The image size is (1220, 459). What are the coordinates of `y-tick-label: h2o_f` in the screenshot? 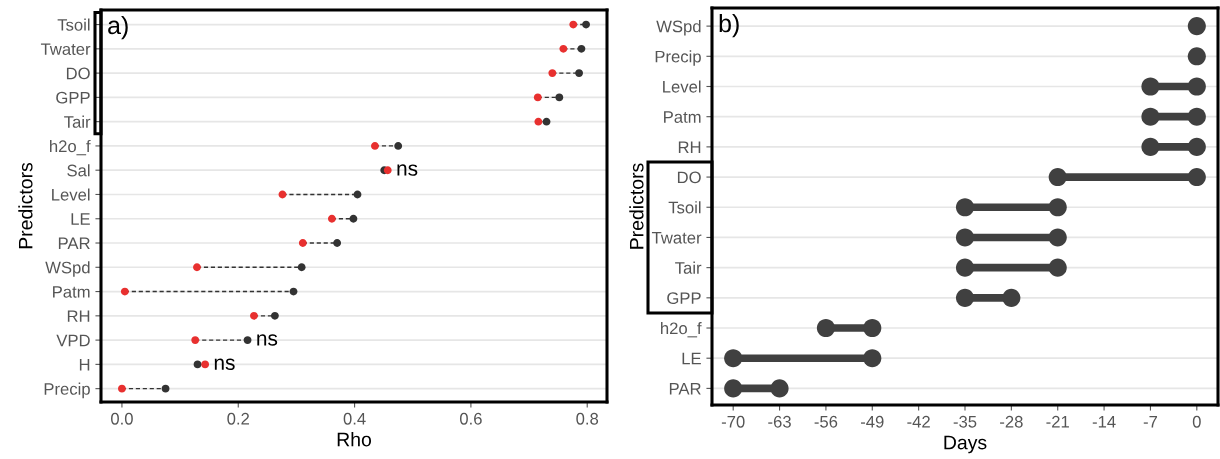 It's located at (70, 147).